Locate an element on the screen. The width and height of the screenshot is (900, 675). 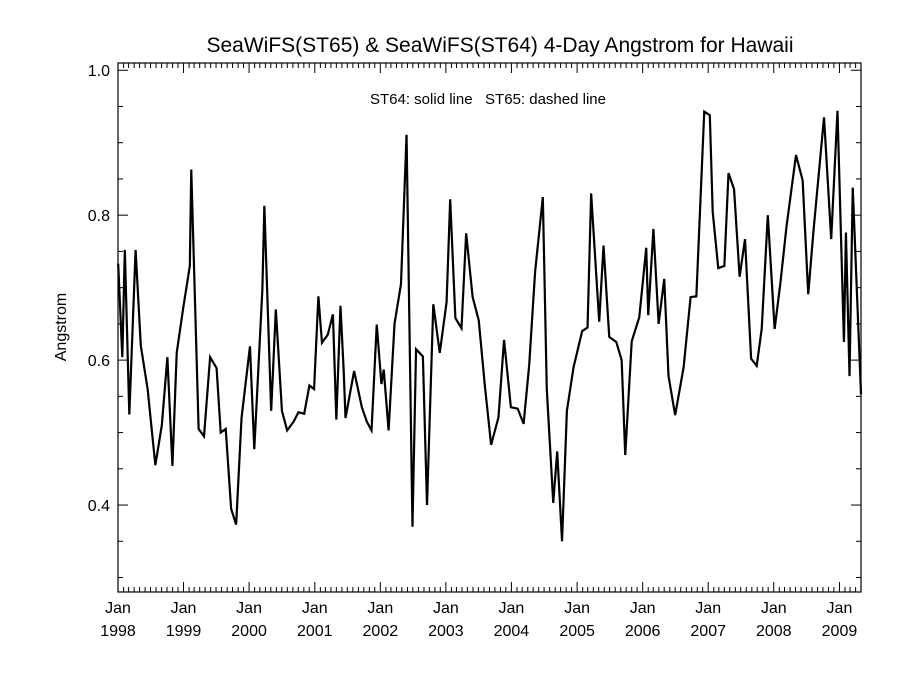
x-tick-label-year: 2003 is located at coordinates (446, 631).